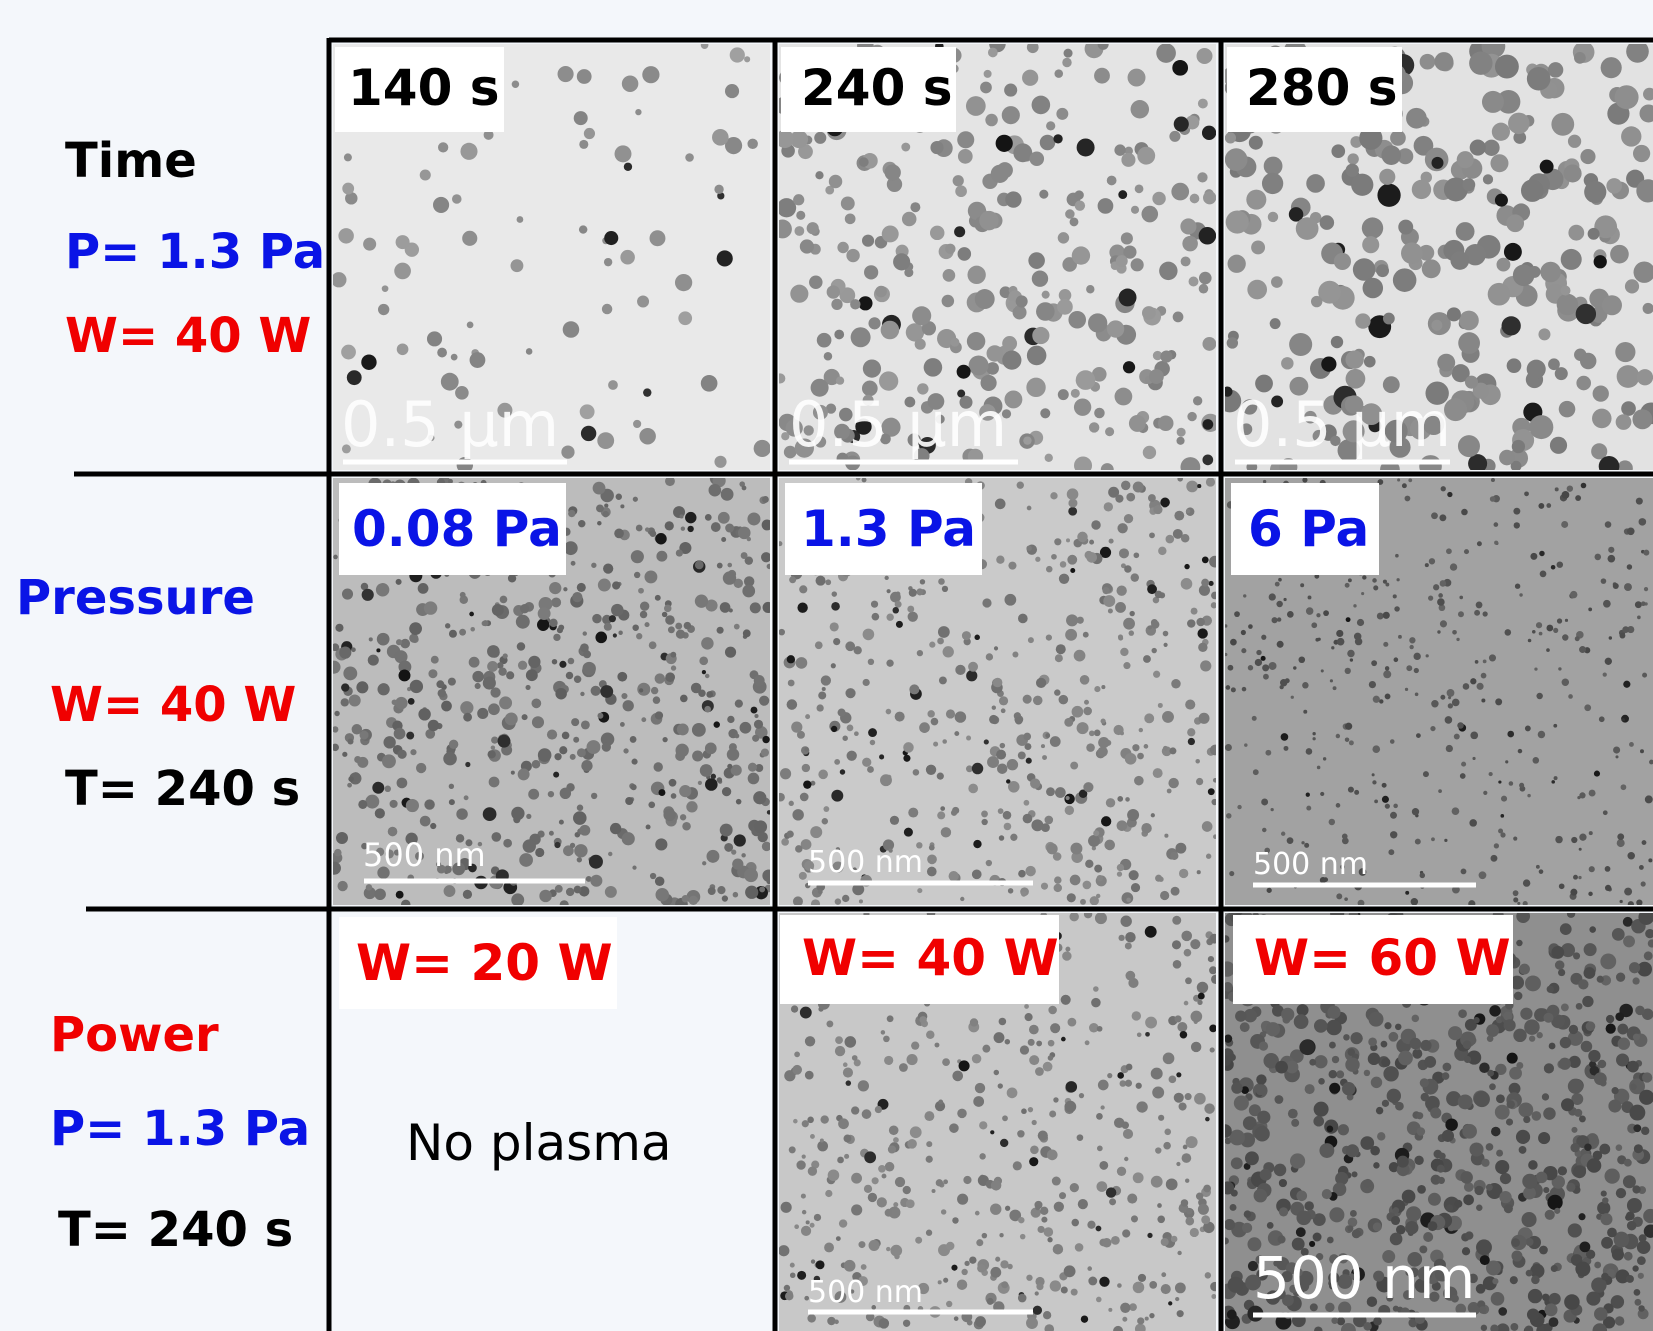 The height and width of the screenshot is (1331, 1653). What do you see at coordinates (188, 336) in the screenshot?
I see `row-condition: W= 40 W` at bounding box center [188, 336].